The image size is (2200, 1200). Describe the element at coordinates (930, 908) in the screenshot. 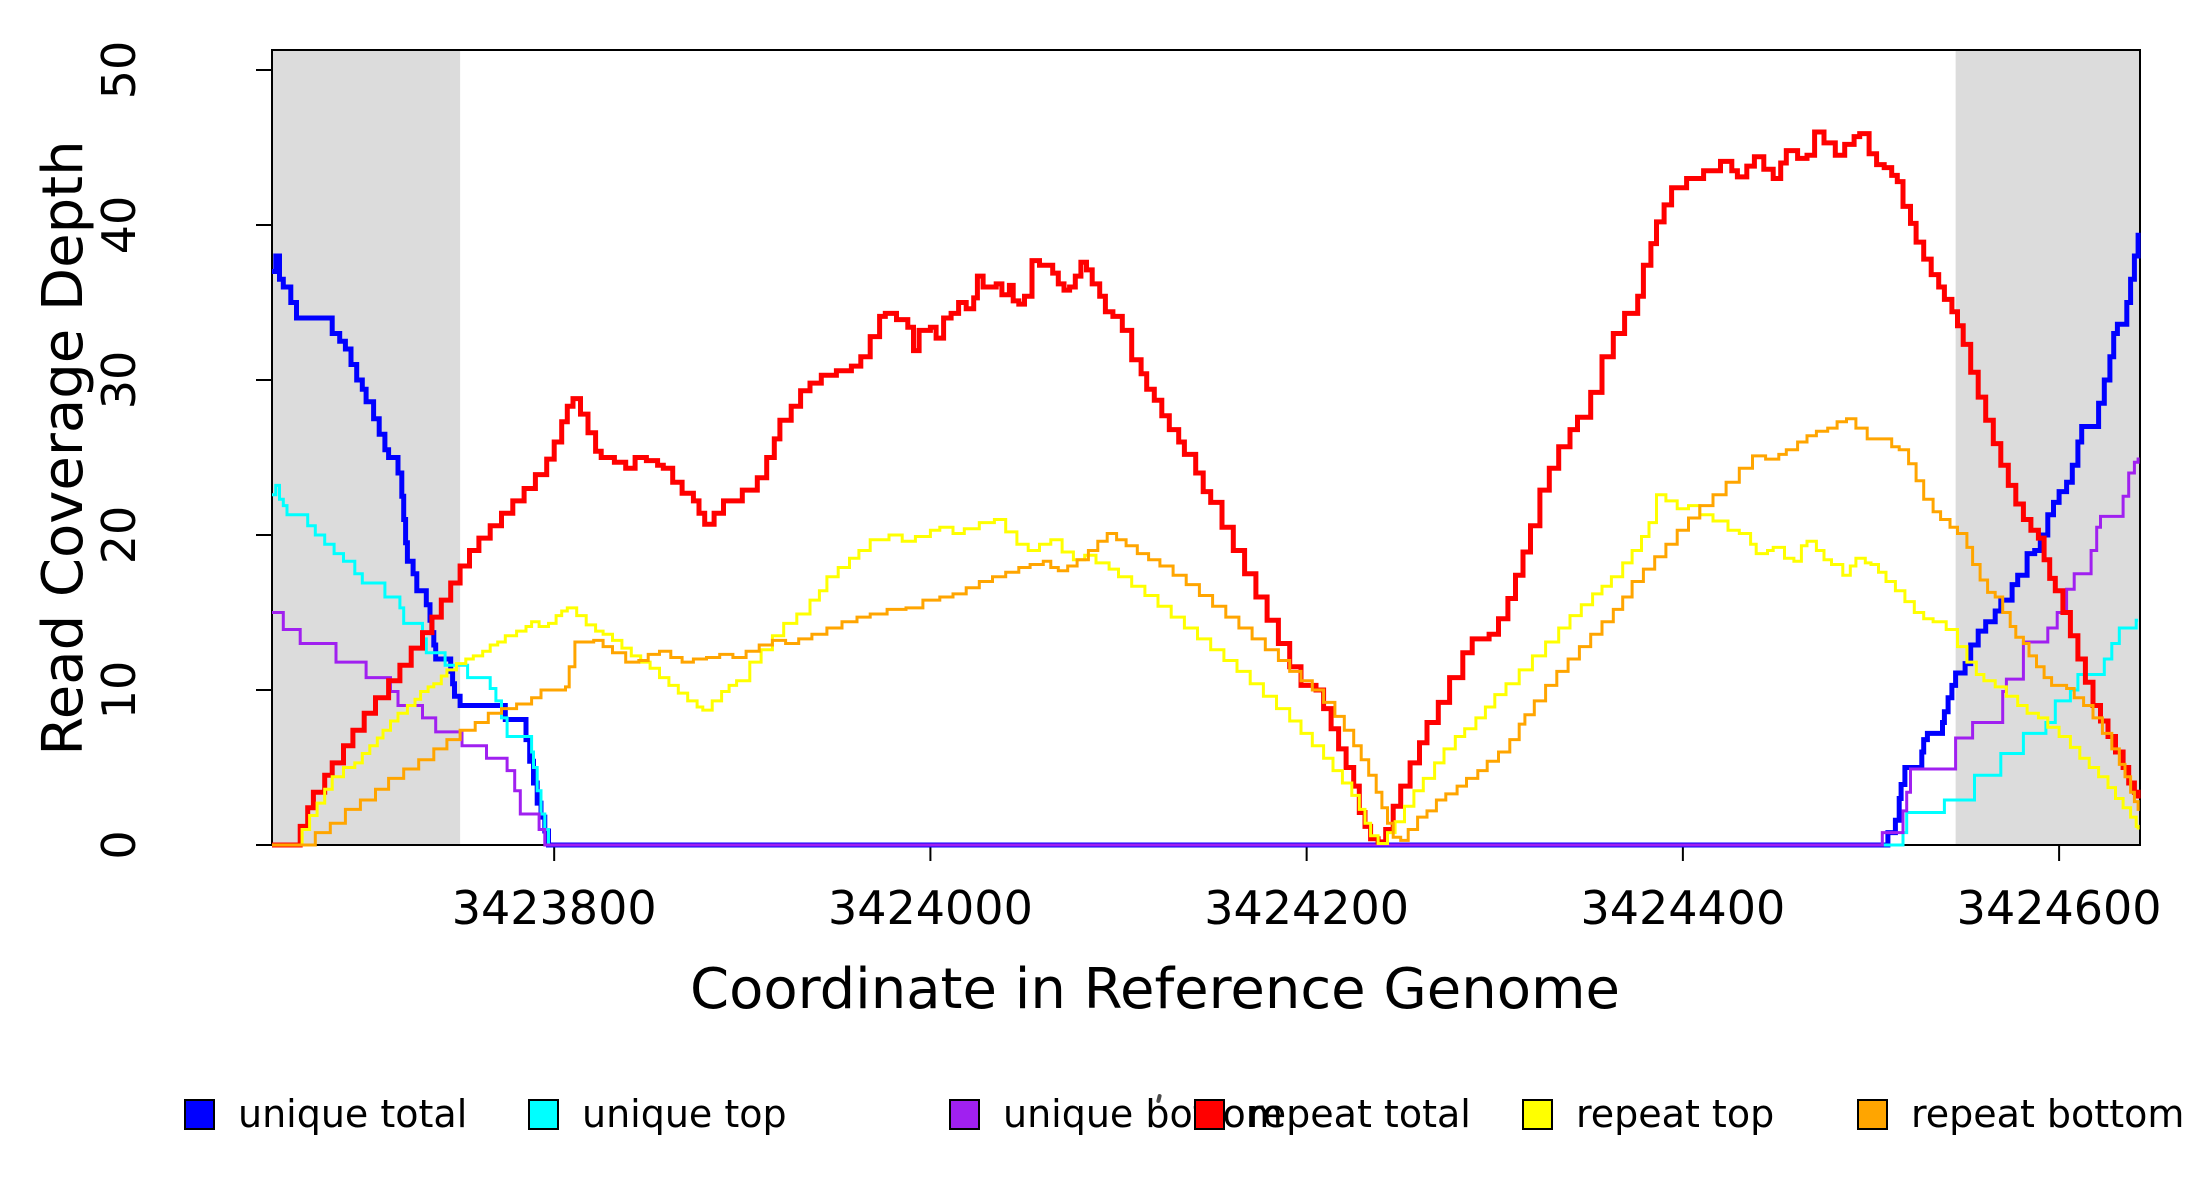

I see `x-tick-label: 3424000` at that location.